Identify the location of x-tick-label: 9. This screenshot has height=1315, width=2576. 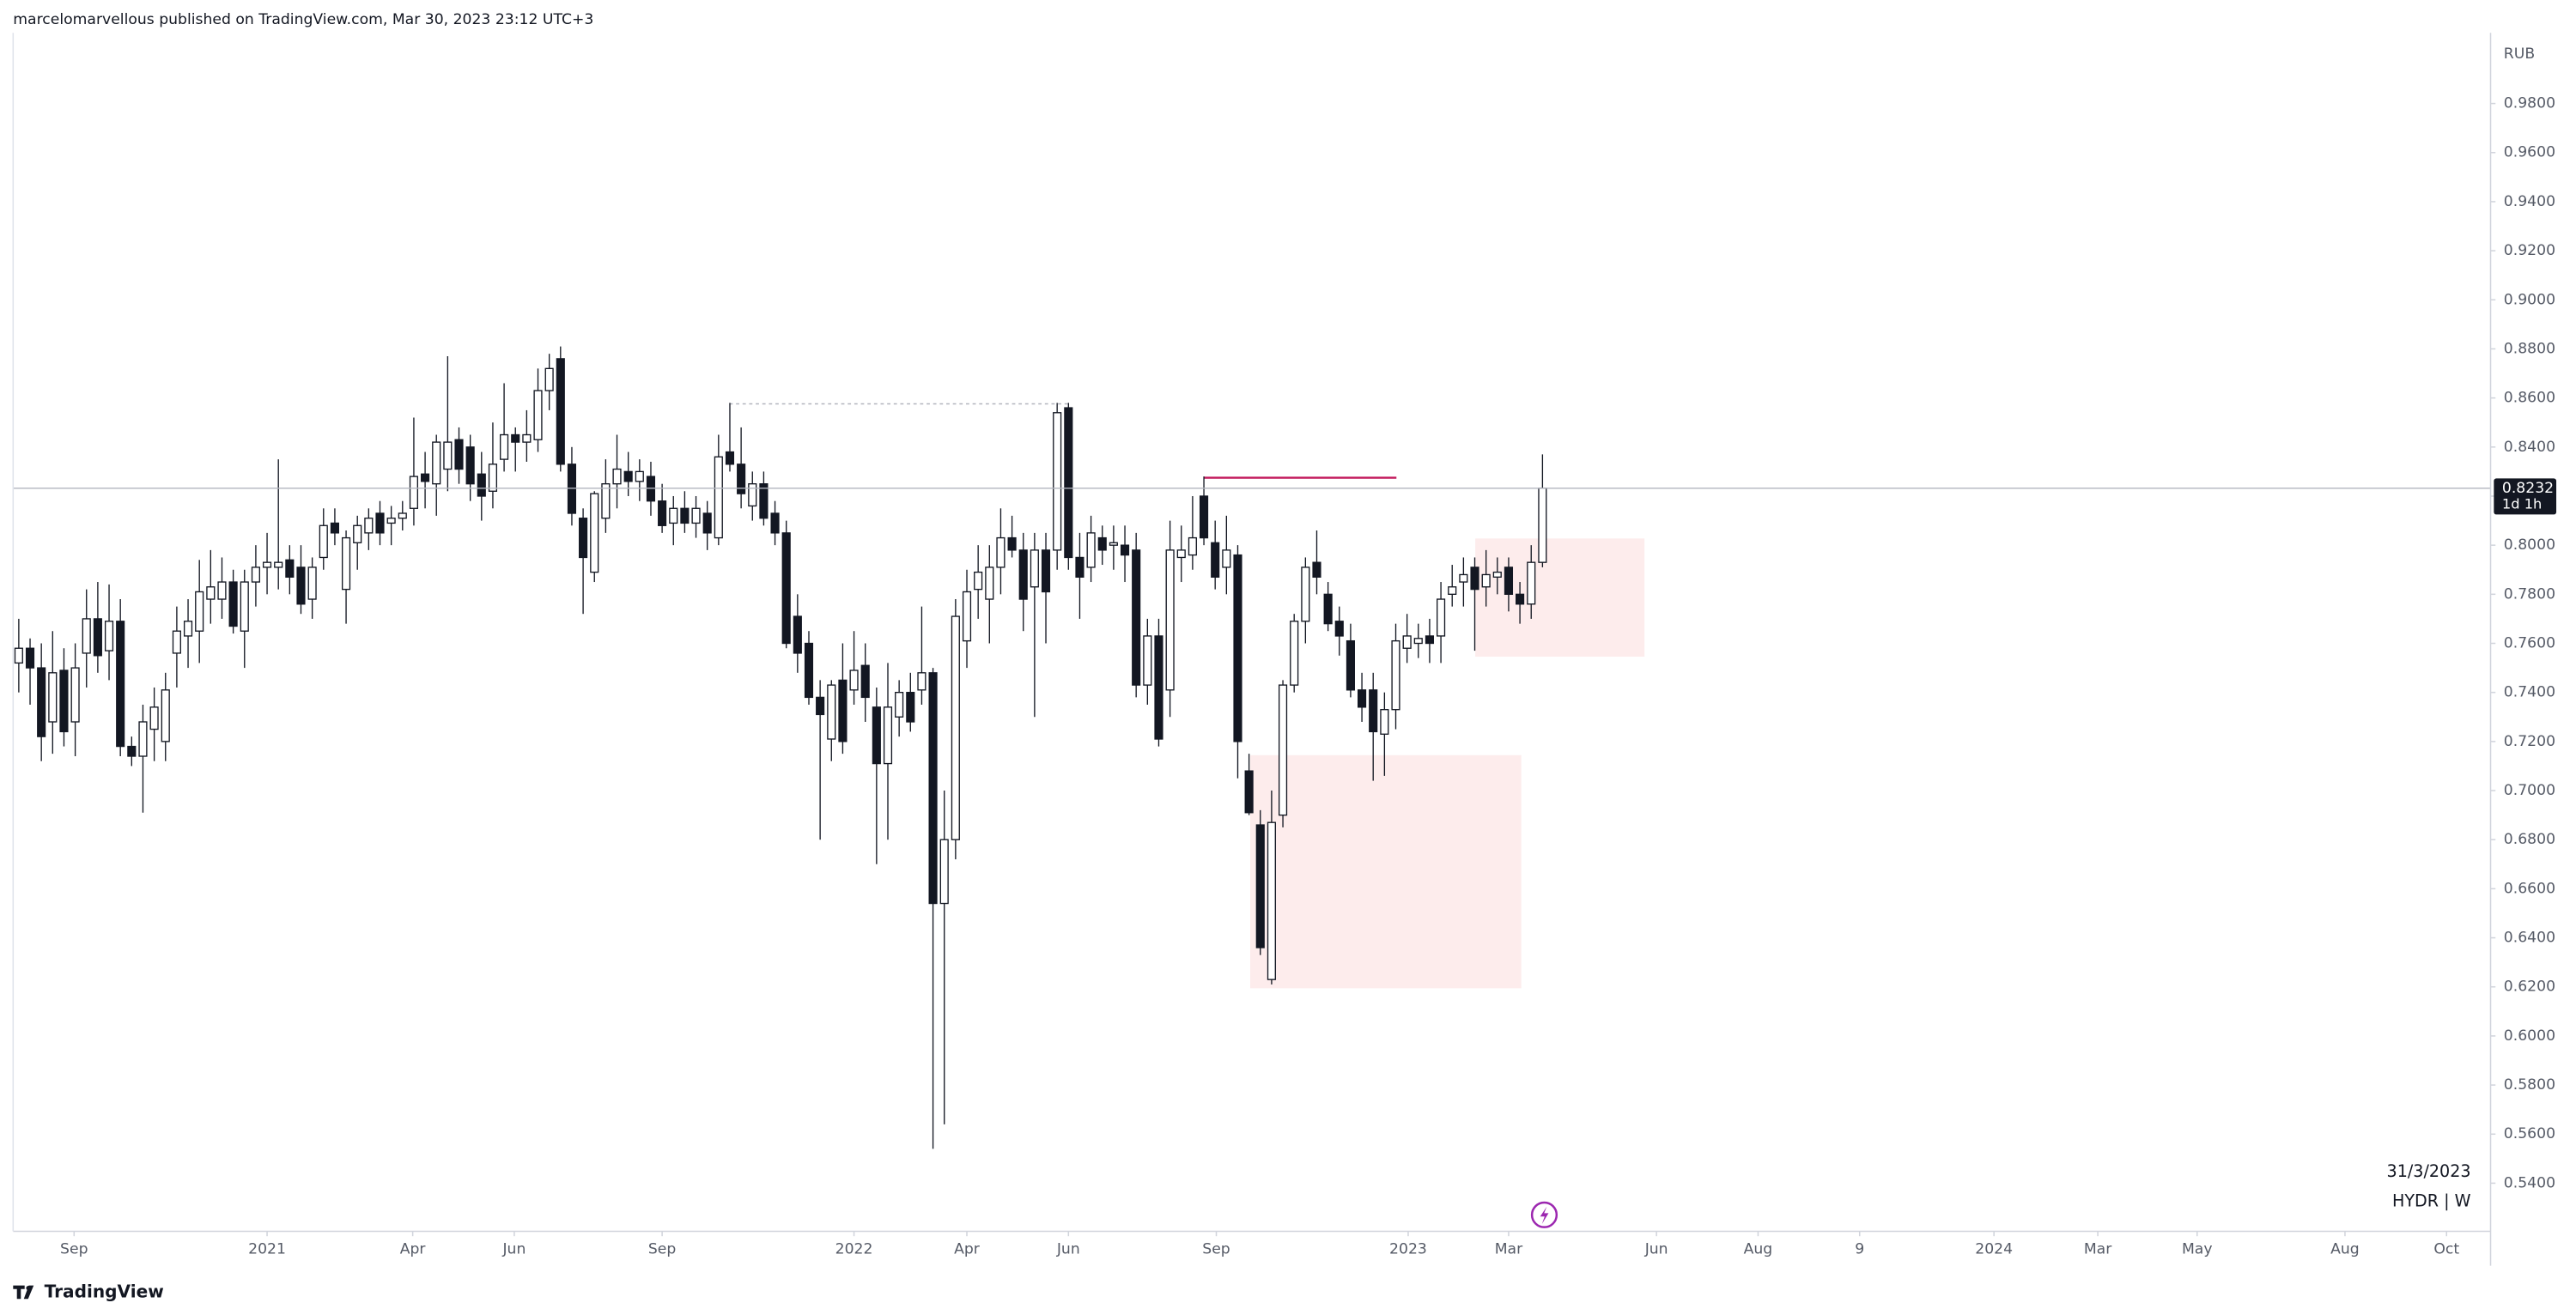
(1859, 1248).